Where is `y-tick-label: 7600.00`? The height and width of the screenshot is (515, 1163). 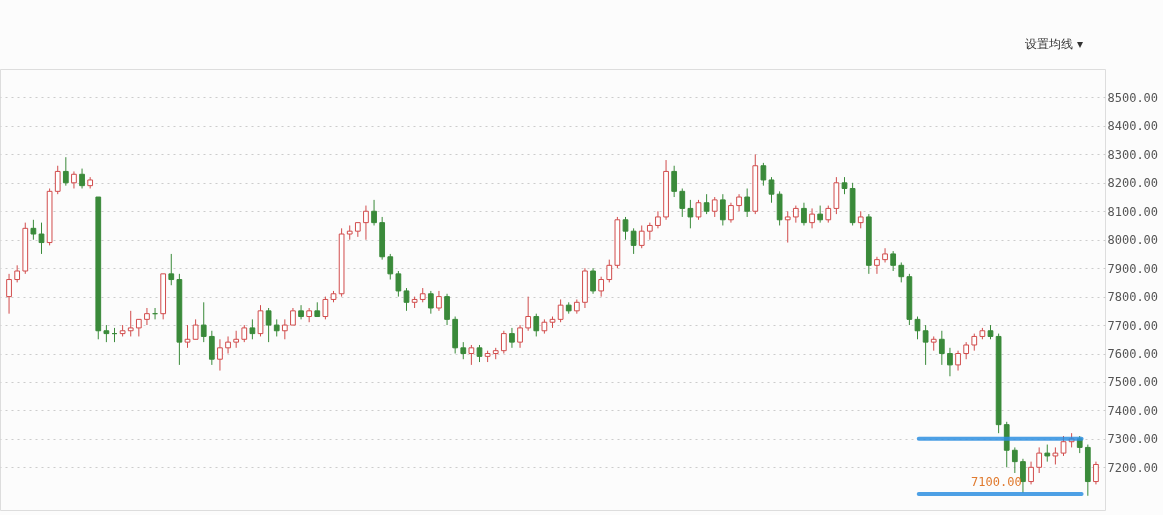
y-tick-label: 7600.00 is located at coordinates (1133, 354).